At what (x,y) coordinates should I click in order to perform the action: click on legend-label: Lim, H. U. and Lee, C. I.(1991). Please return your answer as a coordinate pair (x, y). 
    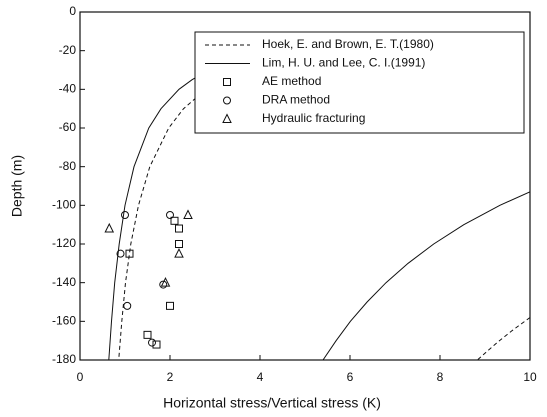
    Looking at the image, I should click on (343, 63).